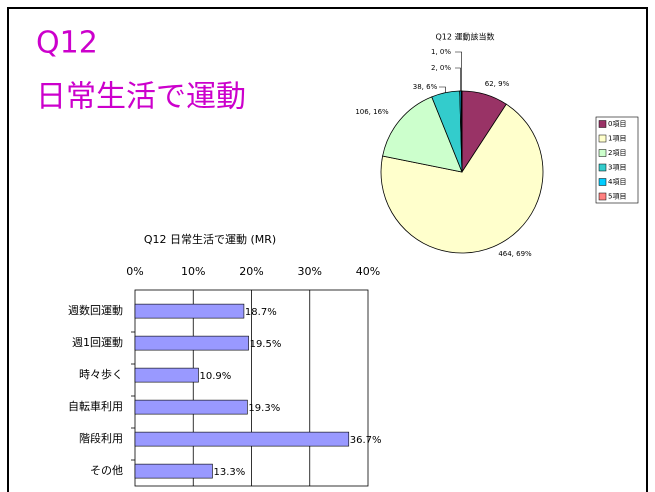 The height and width of the screenshot is (492, 655). What do you see at coordinates (210, 239) in the screenshot?
I see `bar-chart-title: Q12 日常生活で運動 (MR)` at bounding box center [210, 239].